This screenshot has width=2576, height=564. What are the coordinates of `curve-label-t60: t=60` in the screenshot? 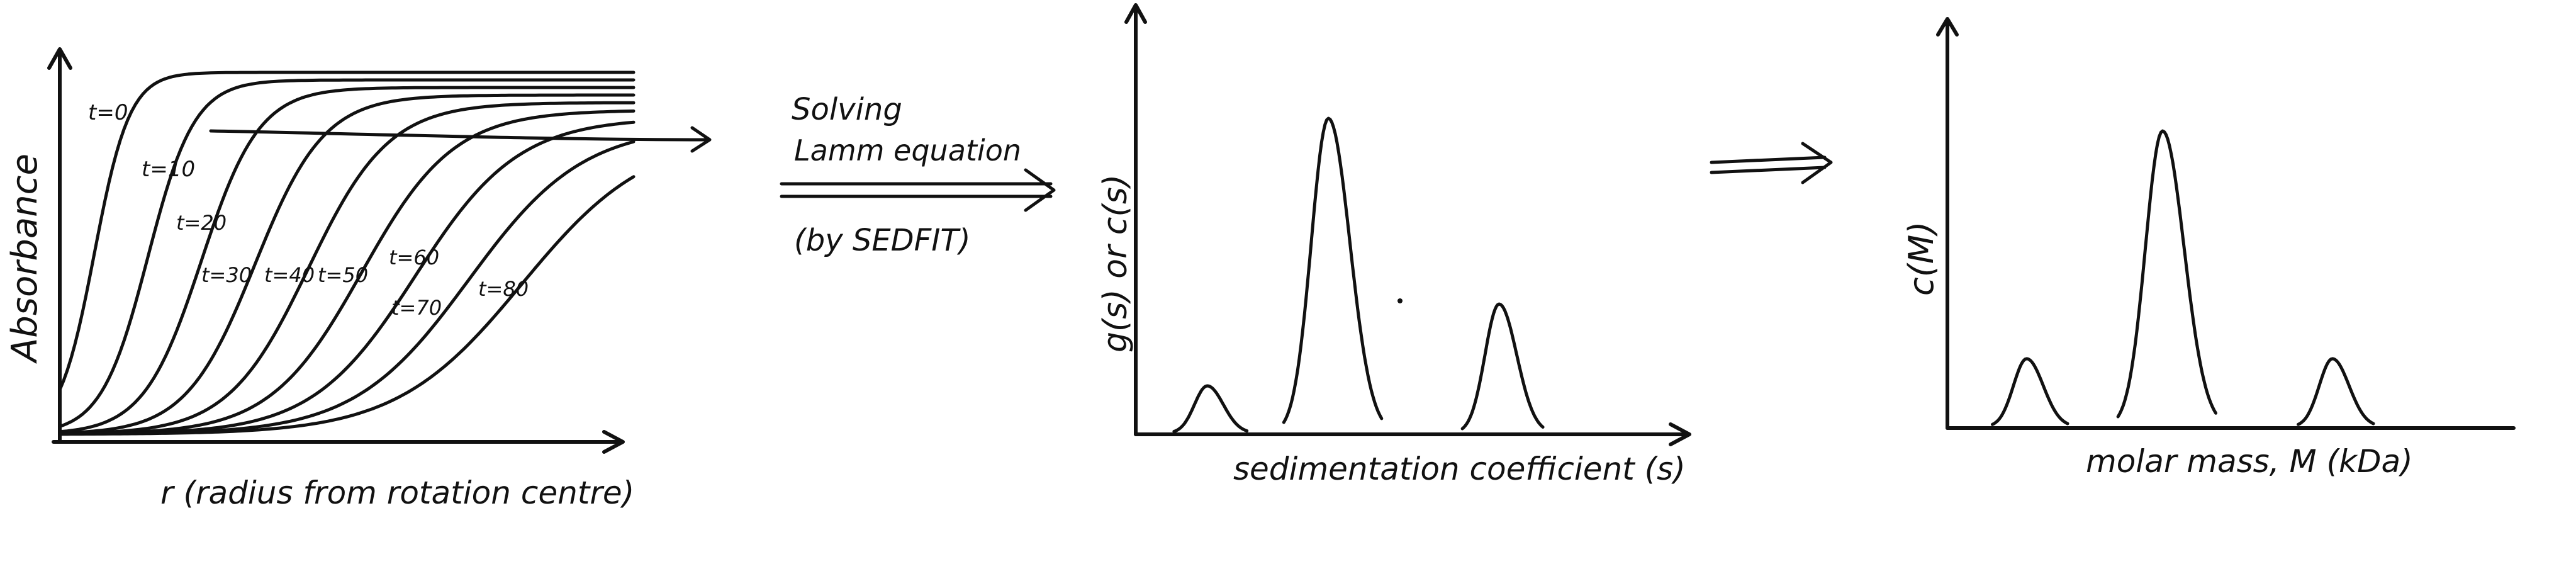 It's located at (414, 257).